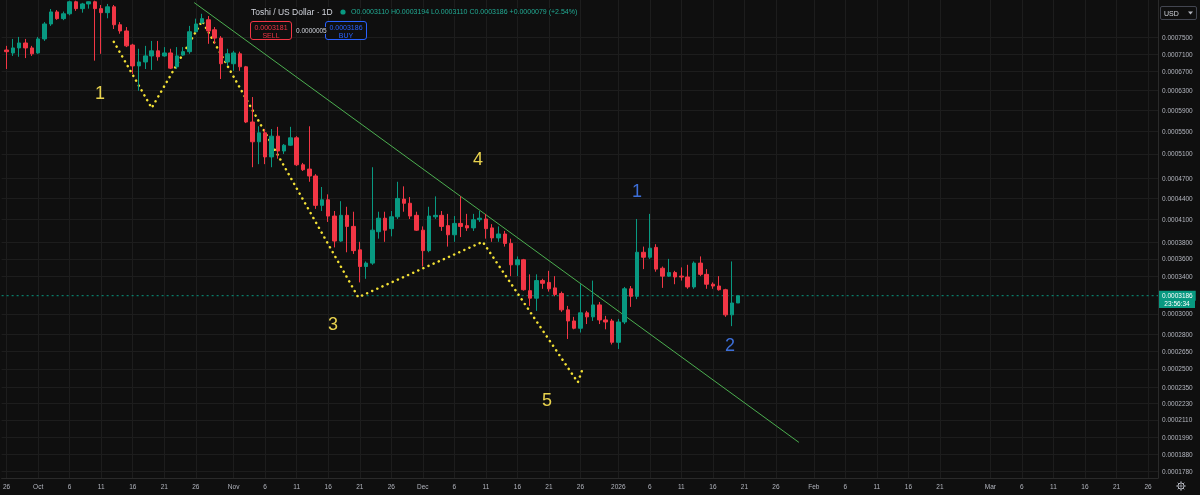 This screenshot has height=495, width=1200. What do you see at coordinates (730, 345) in the screenshot?
I see `annotation: 2` at bounding box center [730, 345].